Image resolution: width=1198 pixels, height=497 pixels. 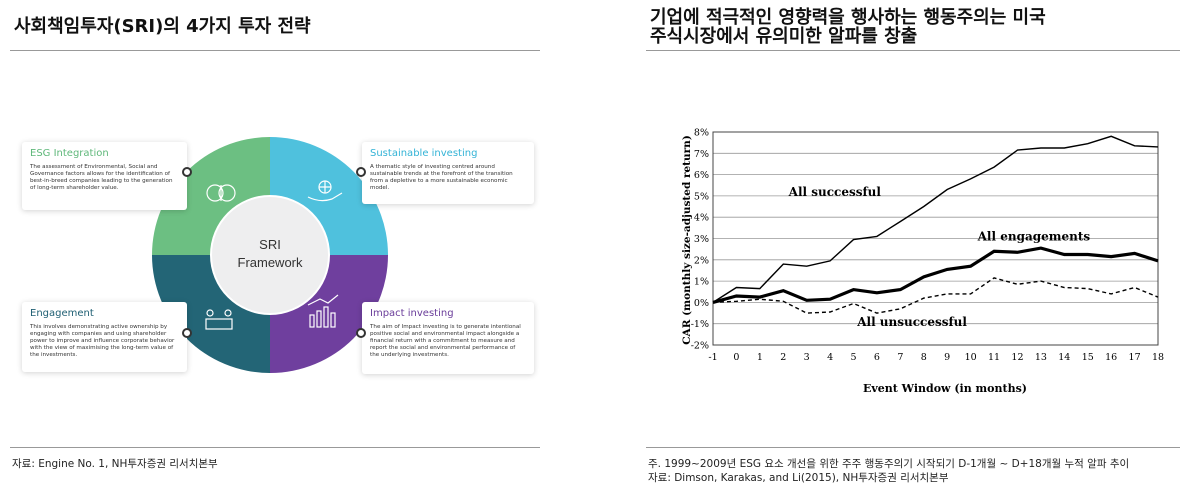 I want to click on sri-ring-svg: SRI Framework, so click(x=270, y=255).